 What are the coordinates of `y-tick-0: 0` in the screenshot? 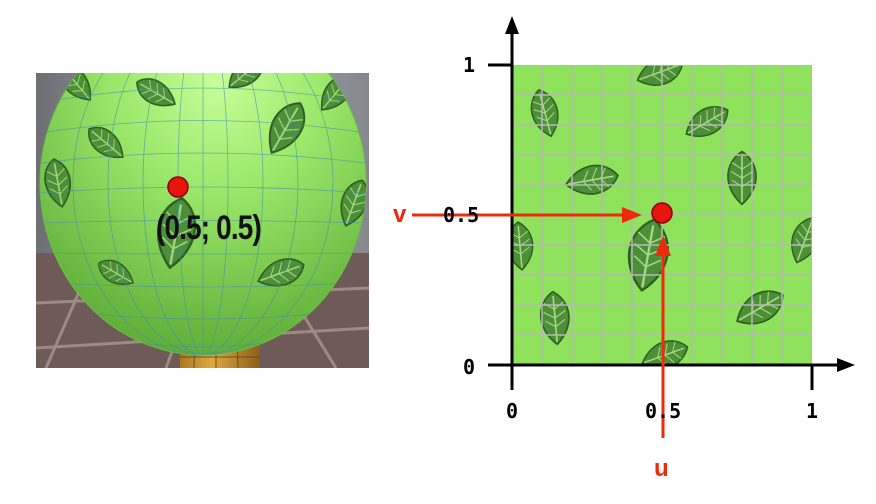 It's located at (469, 367).